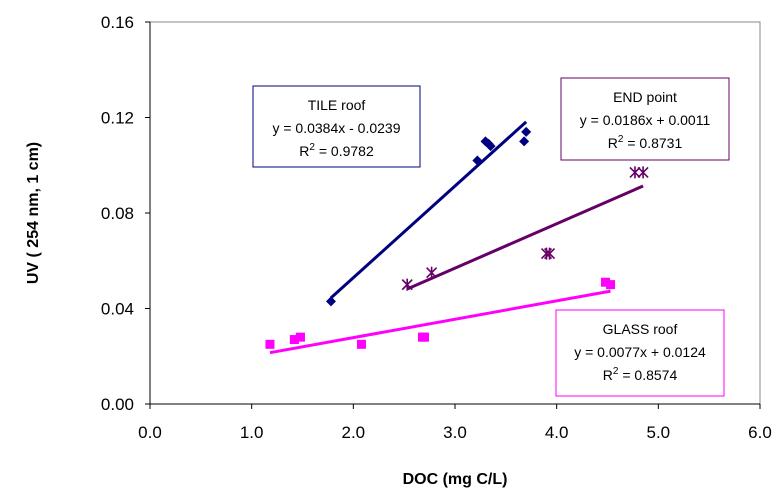 The height and width of the screenshot is (494, 779). What do you see at coordinates (640, 329) in the screenshot?
I see `series-name-label: GLASS roof` at bounding box center [640, 329].